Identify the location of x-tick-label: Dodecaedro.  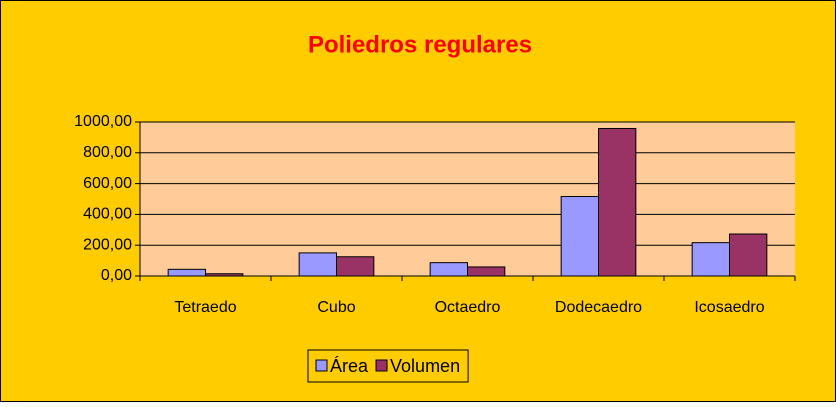
(598, 307).